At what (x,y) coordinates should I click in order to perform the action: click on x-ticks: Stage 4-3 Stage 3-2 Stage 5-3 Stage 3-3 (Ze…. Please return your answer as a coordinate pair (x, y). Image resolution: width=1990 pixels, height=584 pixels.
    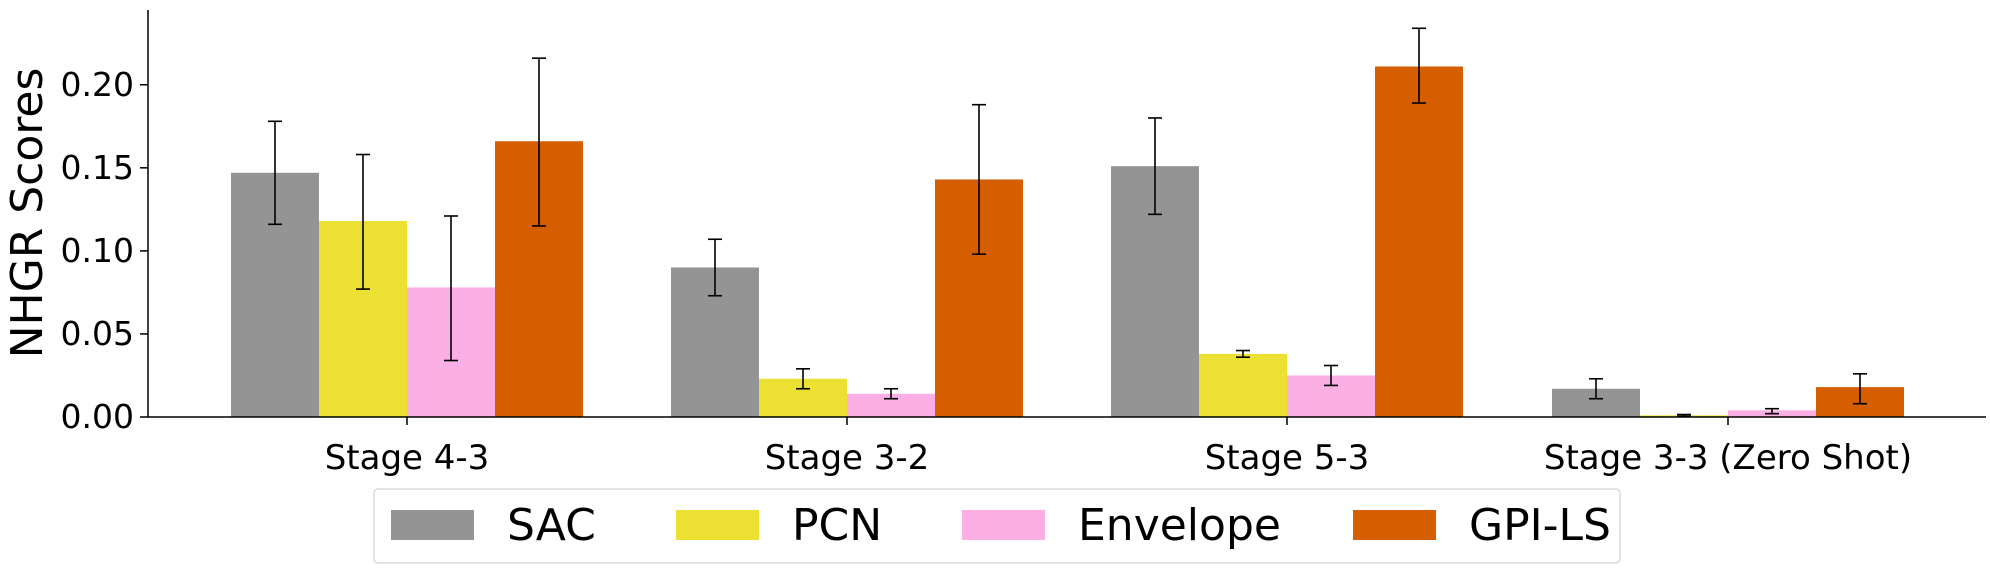
    Looking at the image, I should click on (1118, 447).